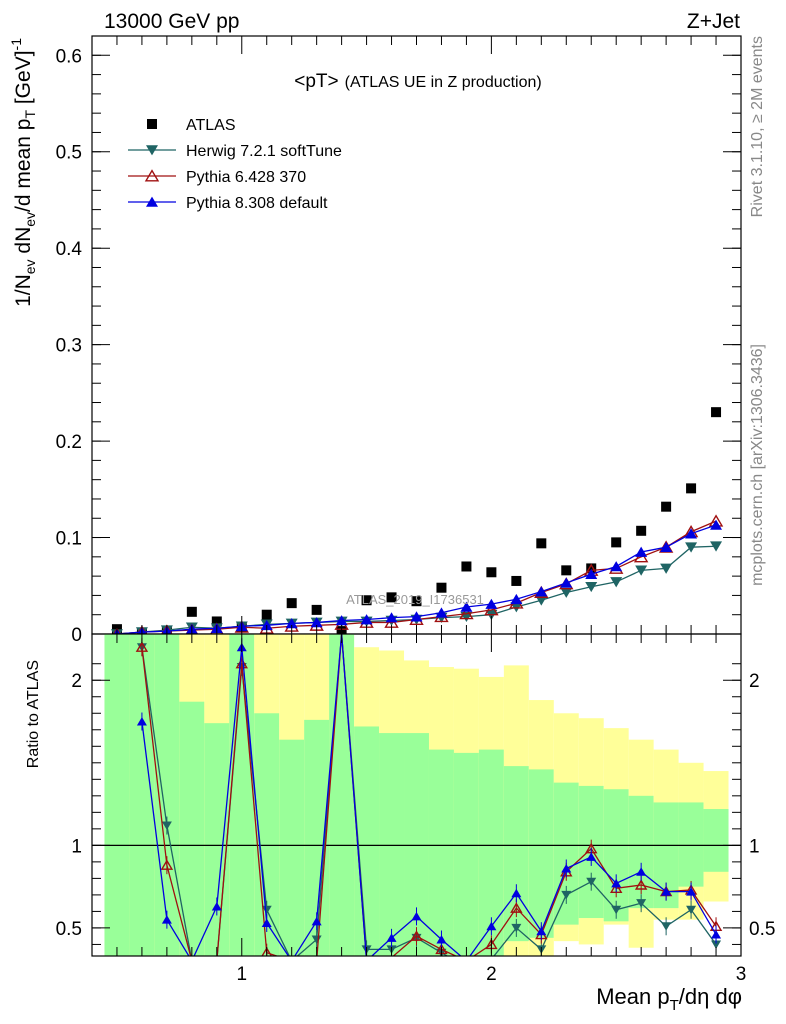 The image size is (786, 1024). What do you see at coordinates (76, 681) in the screenshot?
I see `ratio-y-tick-label: 2` at bounding box center [76, 681].